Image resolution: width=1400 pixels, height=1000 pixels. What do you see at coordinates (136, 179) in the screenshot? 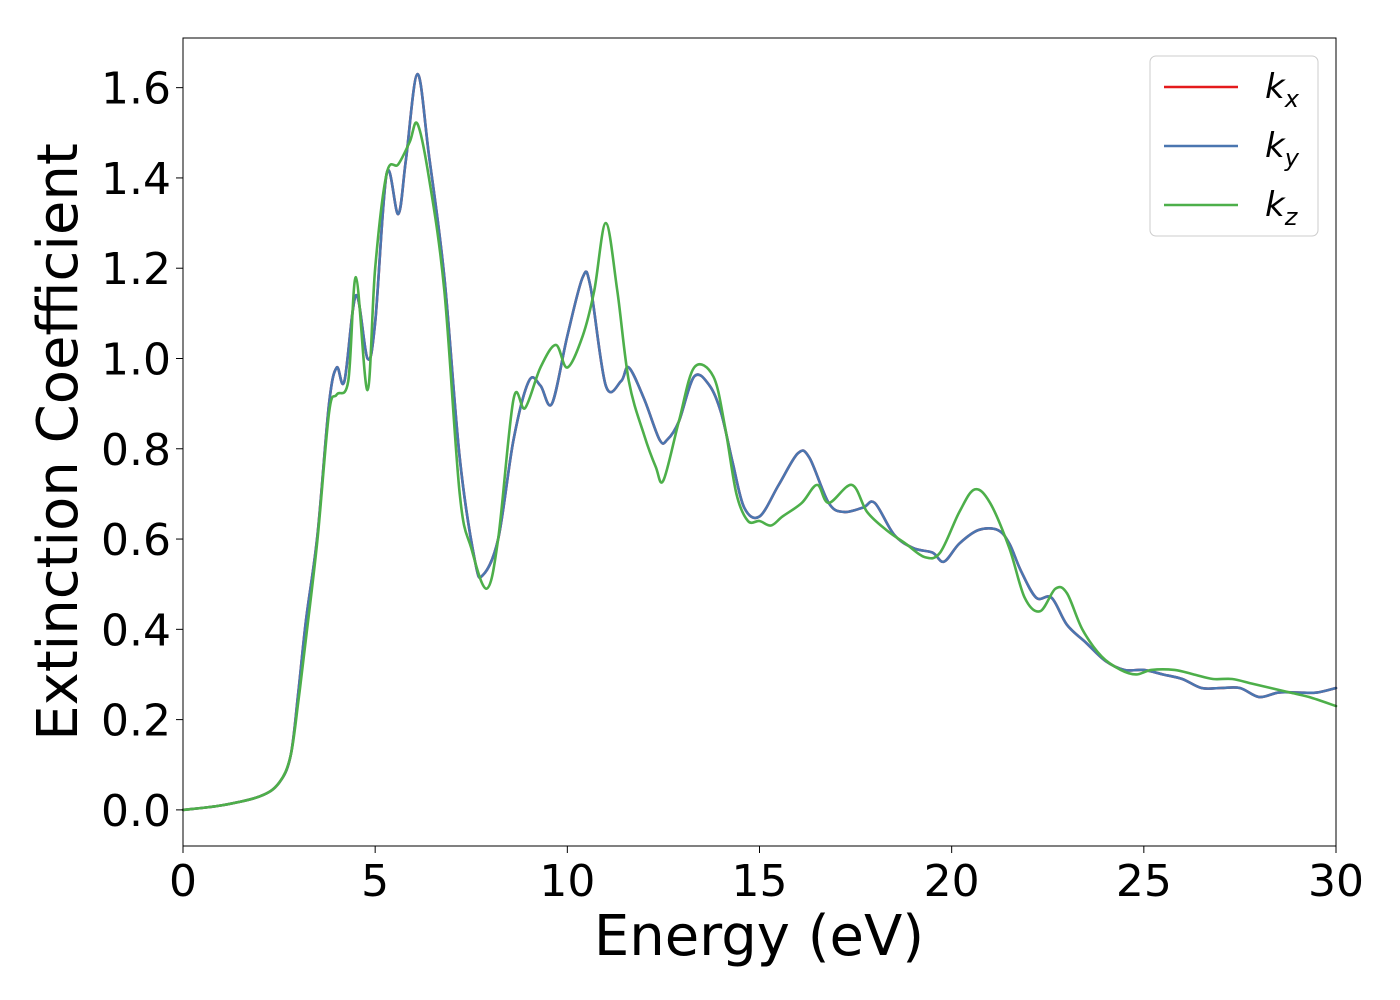
I see `y-tick-label: 1.4` at bounding box center [136, 179].